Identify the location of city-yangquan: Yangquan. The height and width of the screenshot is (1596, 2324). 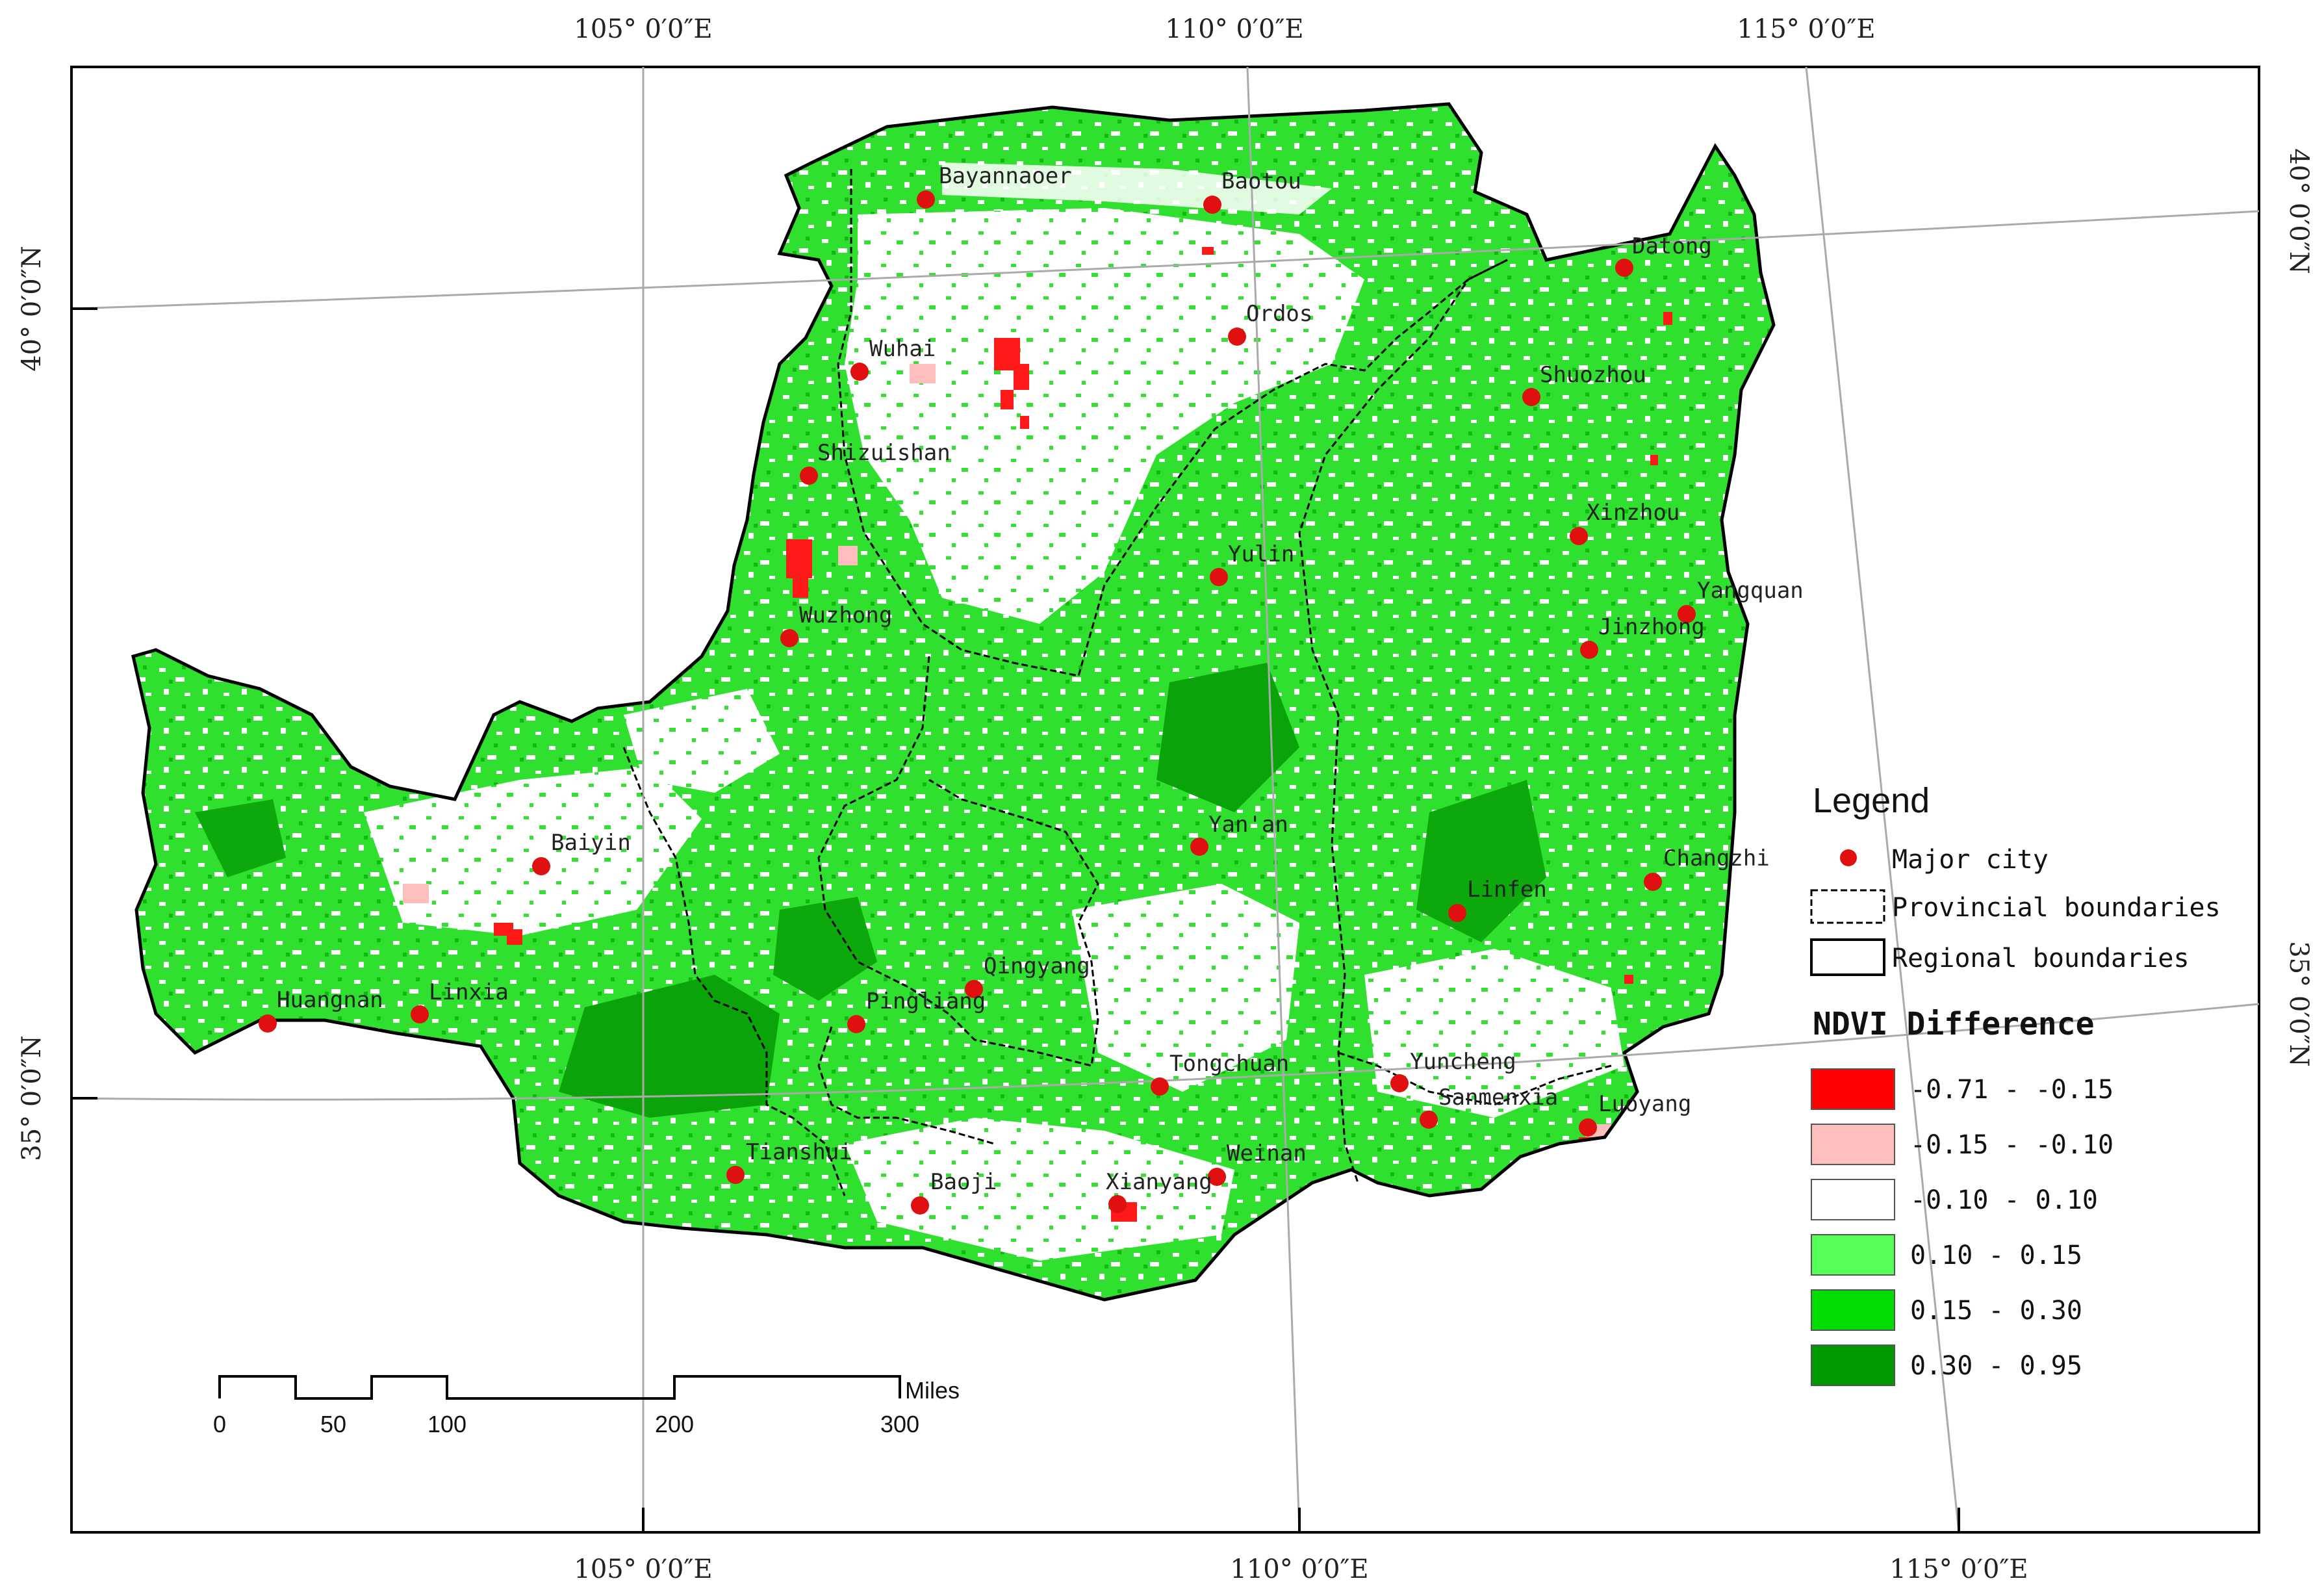
(1741, 600).